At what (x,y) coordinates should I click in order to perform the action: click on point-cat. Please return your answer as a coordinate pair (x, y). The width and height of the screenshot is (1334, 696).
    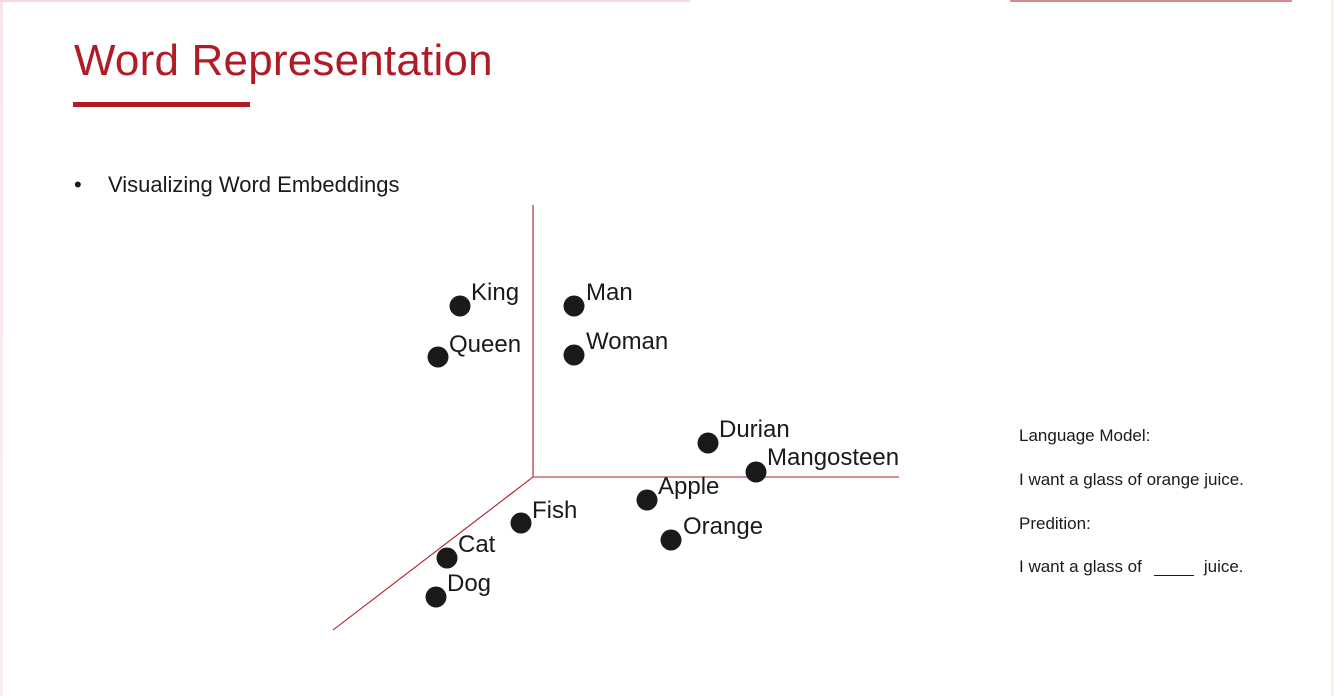
    Looking at the image, I should click on (447, 558).